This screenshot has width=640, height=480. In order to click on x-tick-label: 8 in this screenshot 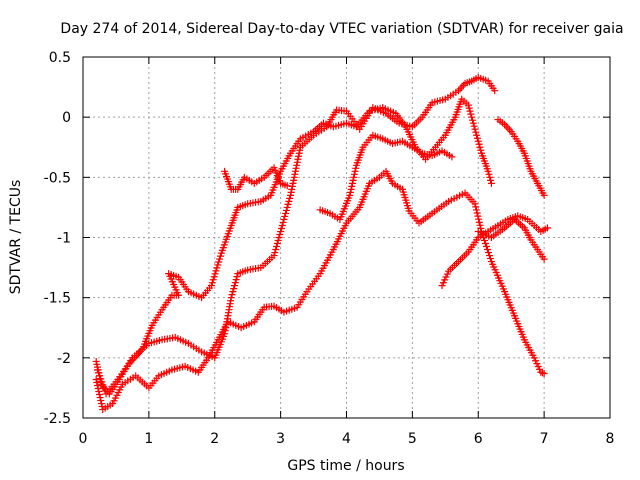, I will do `click(610, 439)`.